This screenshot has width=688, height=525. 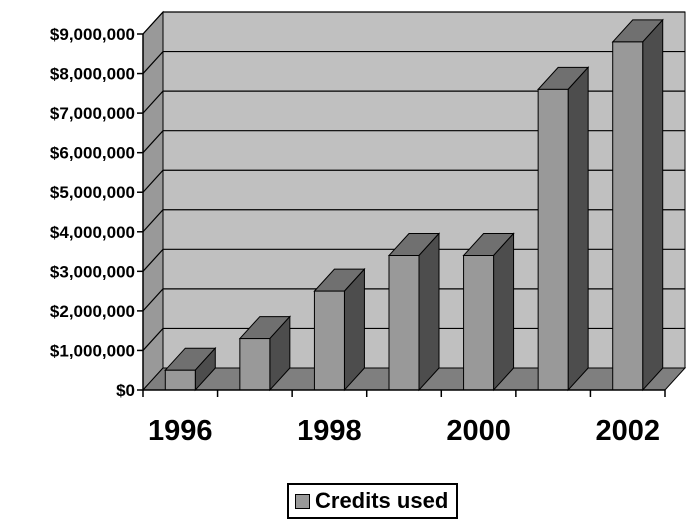 I want to click on x-axis-tick-labels: 1996 1998 2000 2002, so click(x=404, y=431).